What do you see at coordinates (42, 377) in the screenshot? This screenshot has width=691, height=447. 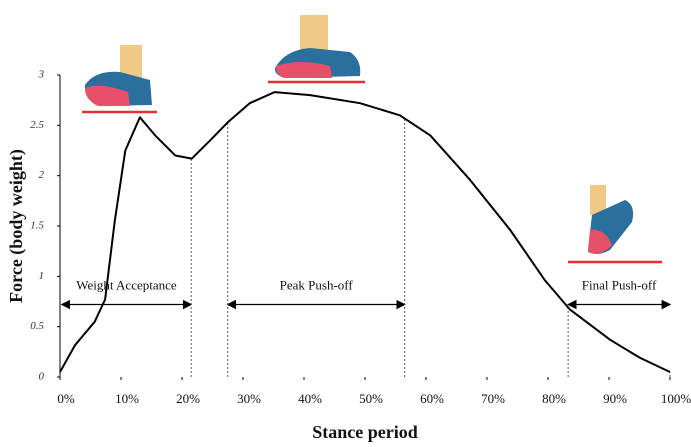 I see `y-tick-label: 0` at bounding box center [42, 377].